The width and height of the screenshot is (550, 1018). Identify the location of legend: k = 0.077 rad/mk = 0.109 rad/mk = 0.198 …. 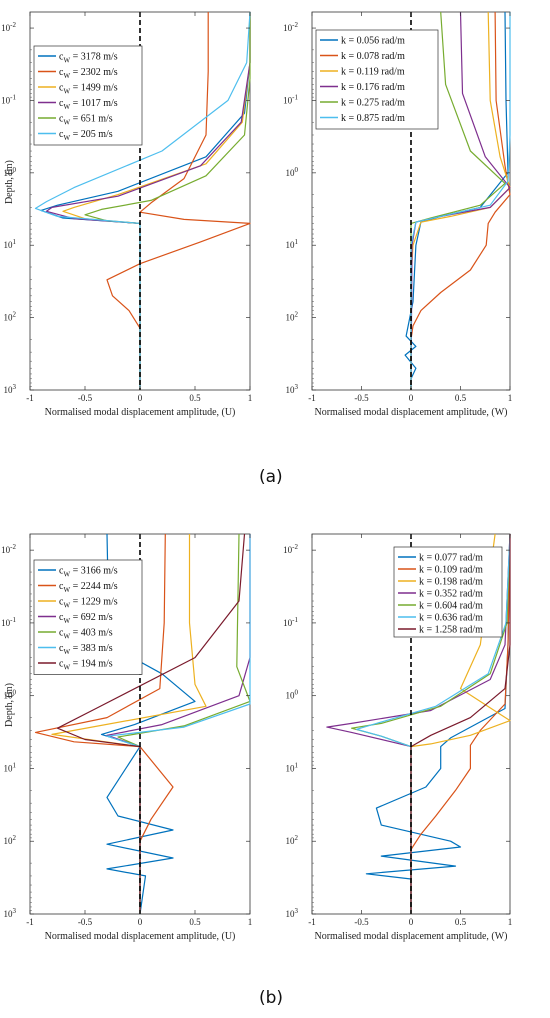
(448, 592).